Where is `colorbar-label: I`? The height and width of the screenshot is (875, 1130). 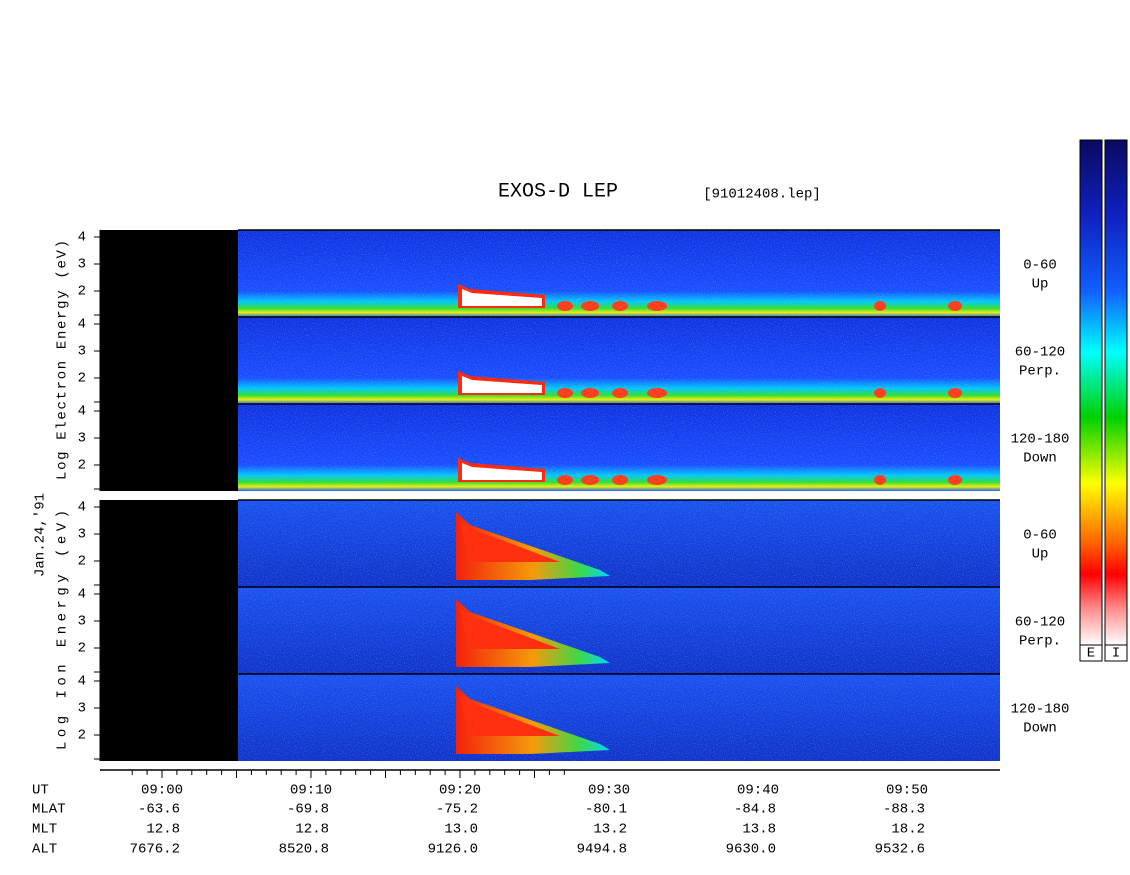
colorbar-label: I is located at coordinates (1116, 654).